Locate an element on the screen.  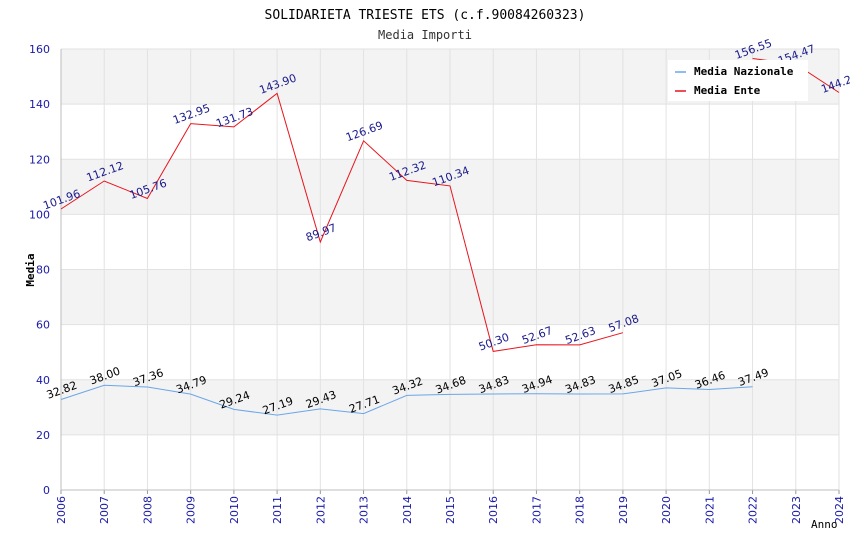
x-tick-label: 2010 is located at coordinates (234, 510).